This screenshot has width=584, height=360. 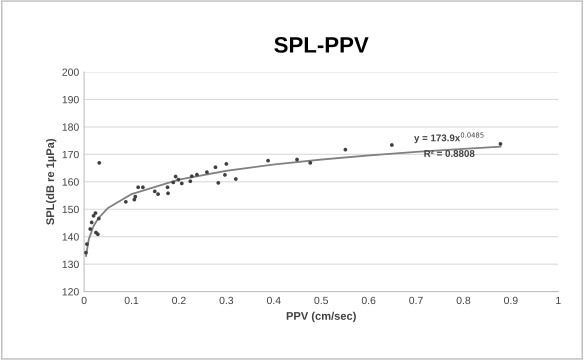 I want to click on y-tick-label: 130, so click(x=70, y=264).